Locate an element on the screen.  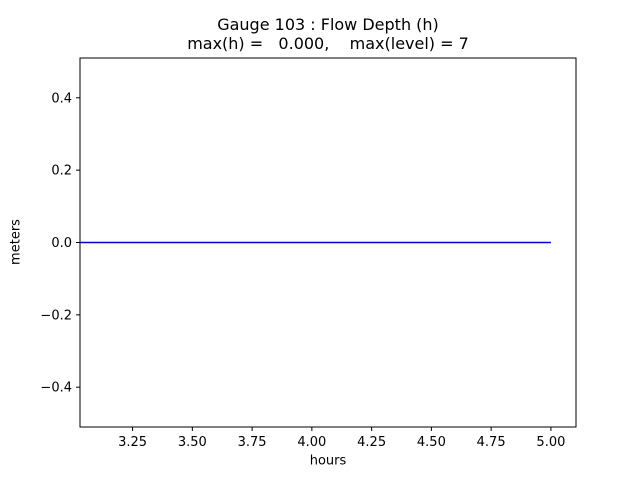
x-tick-label: 5.00 is located at coordinates (550, 442).